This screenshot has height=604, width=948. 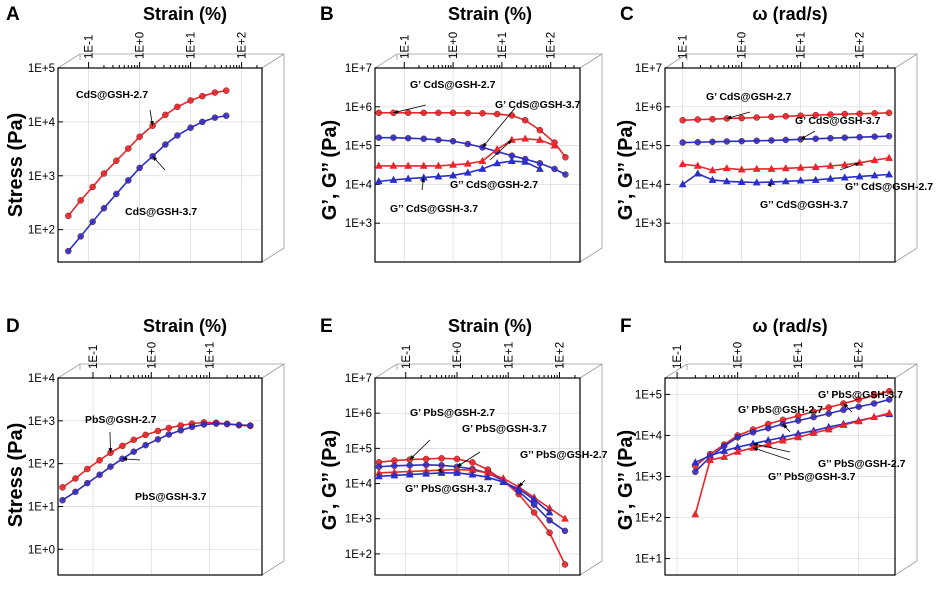 What do you see at coordinates (861, 45) in the screenshot?
I see `x-tick-label: 1E+2` at bounding box center [861, 45].